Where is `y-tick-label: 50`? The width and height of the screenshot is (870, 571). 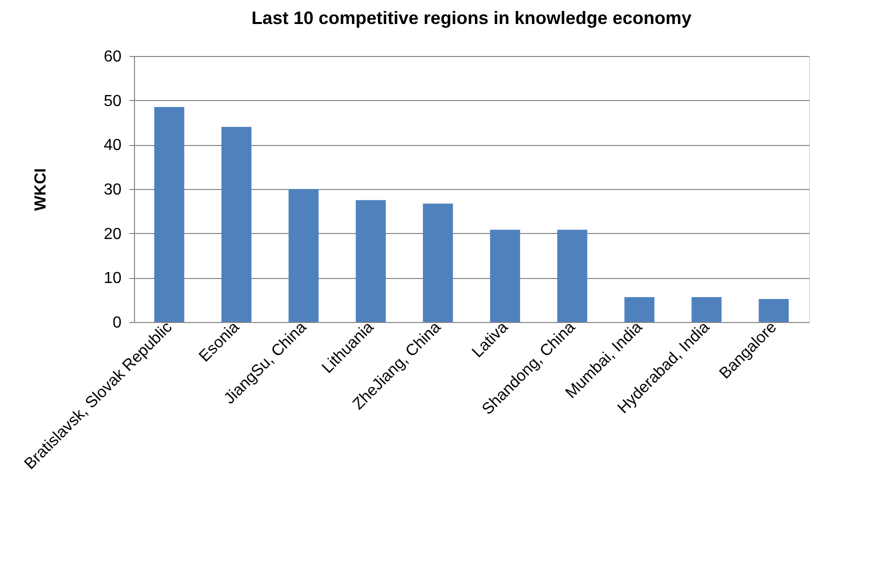 y-tick-label: 50 is located at coordinates (113, 101).